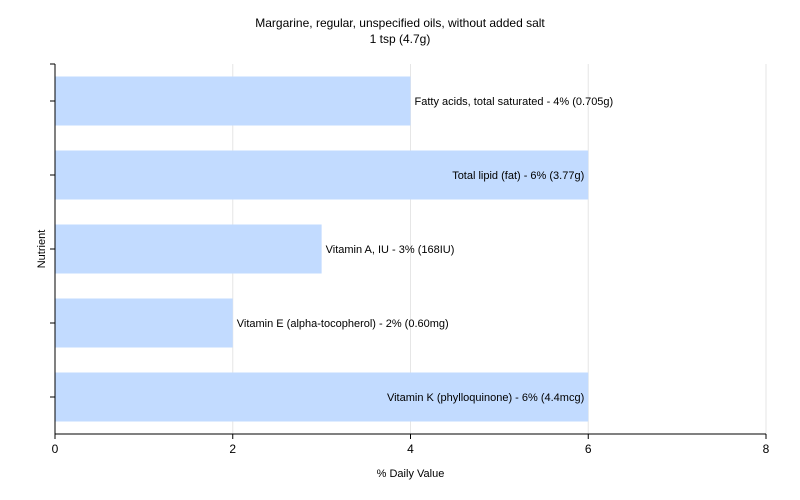  Describe the element at coordinates (390, 250) in the screenshot. I see `bar-label: Vitamin A, IU - 3% (168IU)` at that location.